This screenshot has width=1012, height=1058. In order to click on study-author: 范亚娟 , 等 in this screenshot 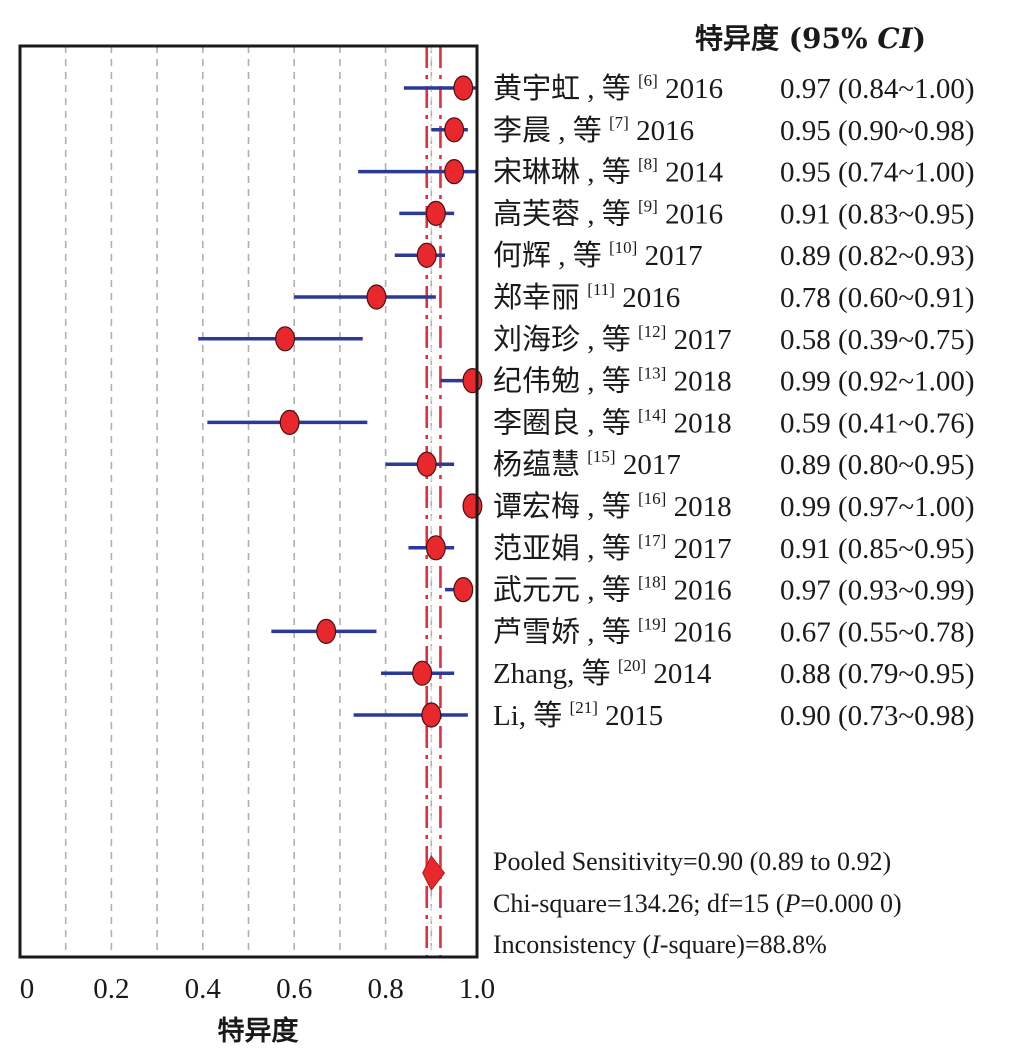, I will do `click(565, 548)`.